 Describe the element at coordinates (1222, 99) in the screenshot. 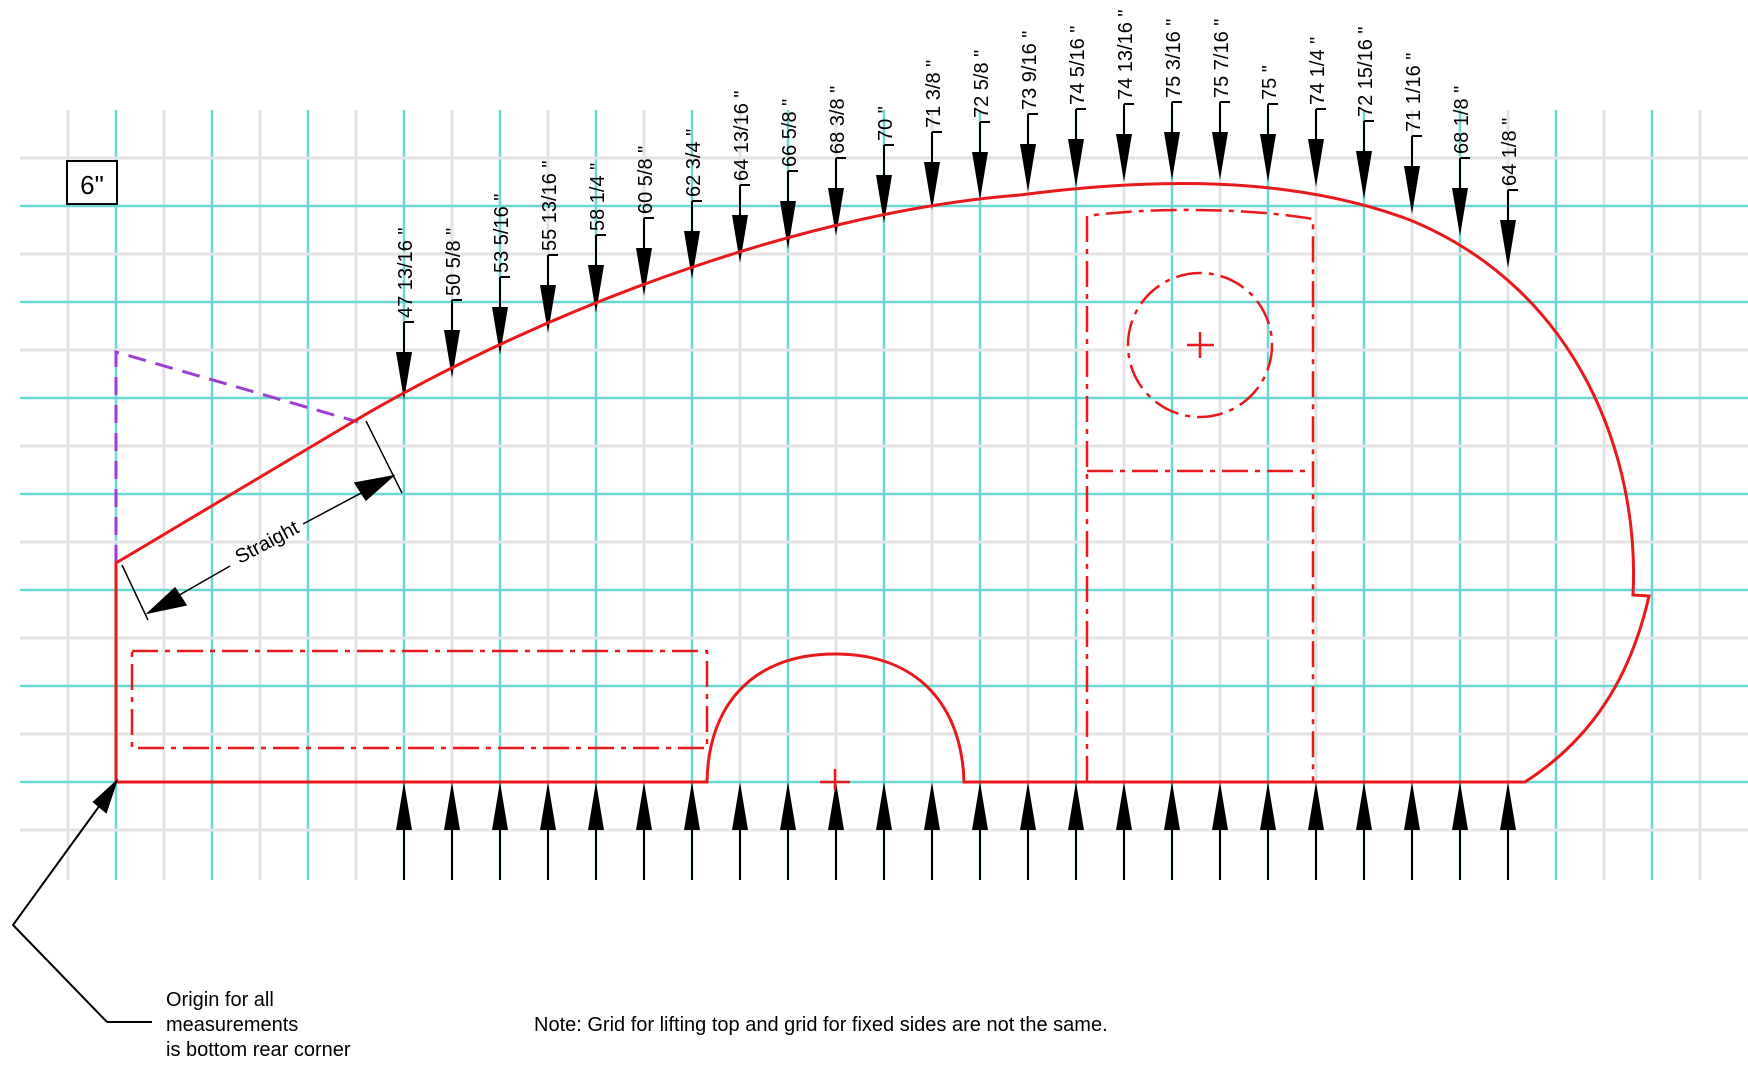

I see `top-arrow: 75 7/16 "` at that location.